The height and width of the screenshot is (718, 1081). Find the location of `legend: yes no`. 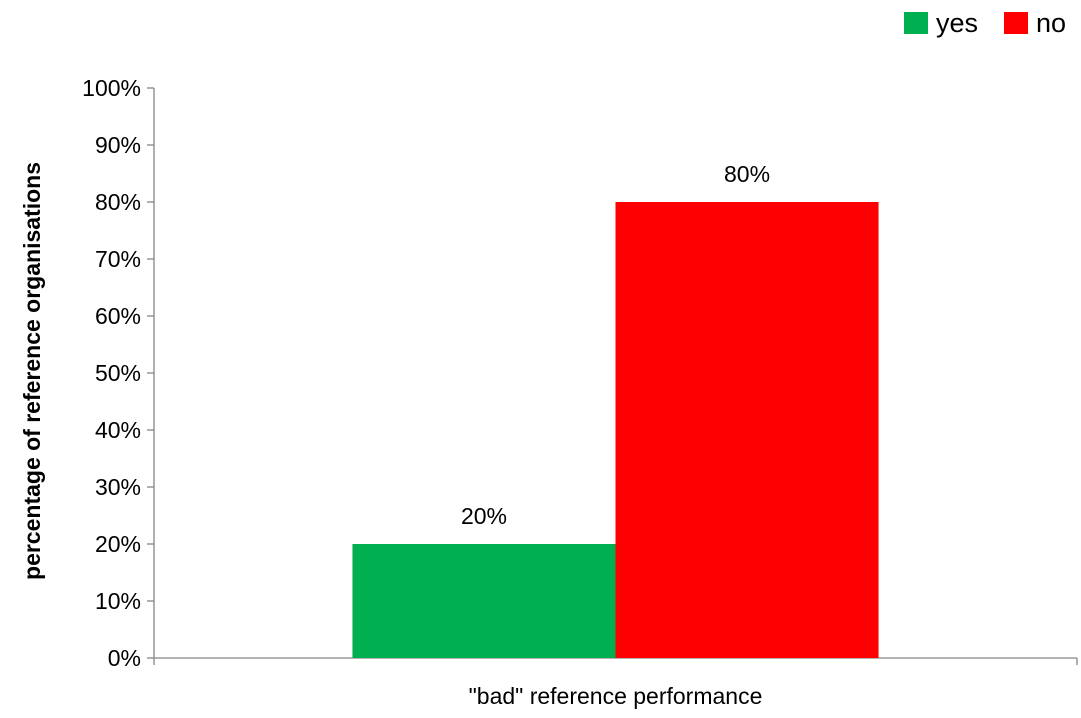

legend: yes no is located at coordinates (985, 23).